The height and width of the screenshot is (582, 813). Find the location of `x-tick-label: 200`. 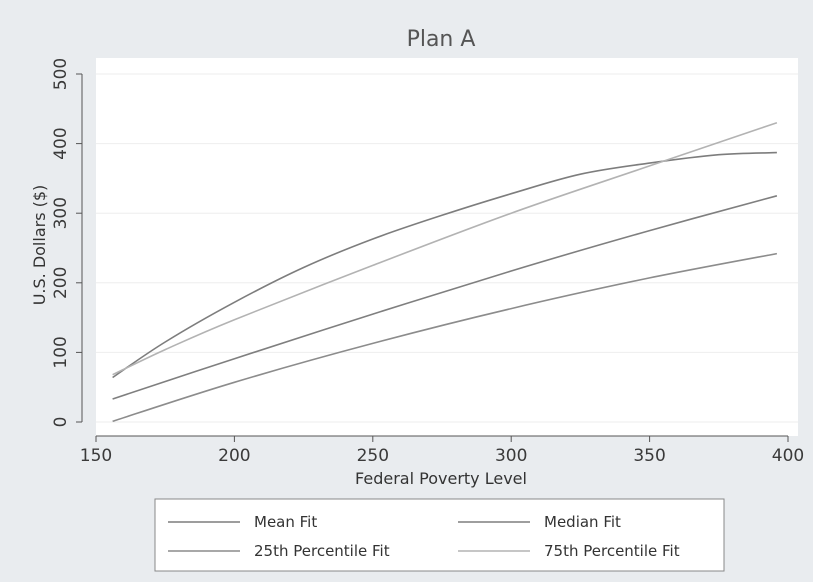

x-tick-label: 200 is located at coordinates (234, 456).